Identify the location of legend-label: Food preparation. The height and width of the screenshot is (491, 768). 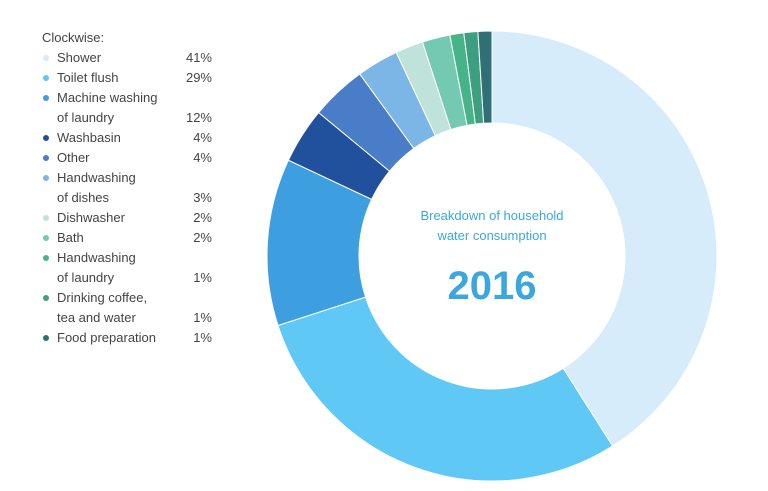
(114, 338).